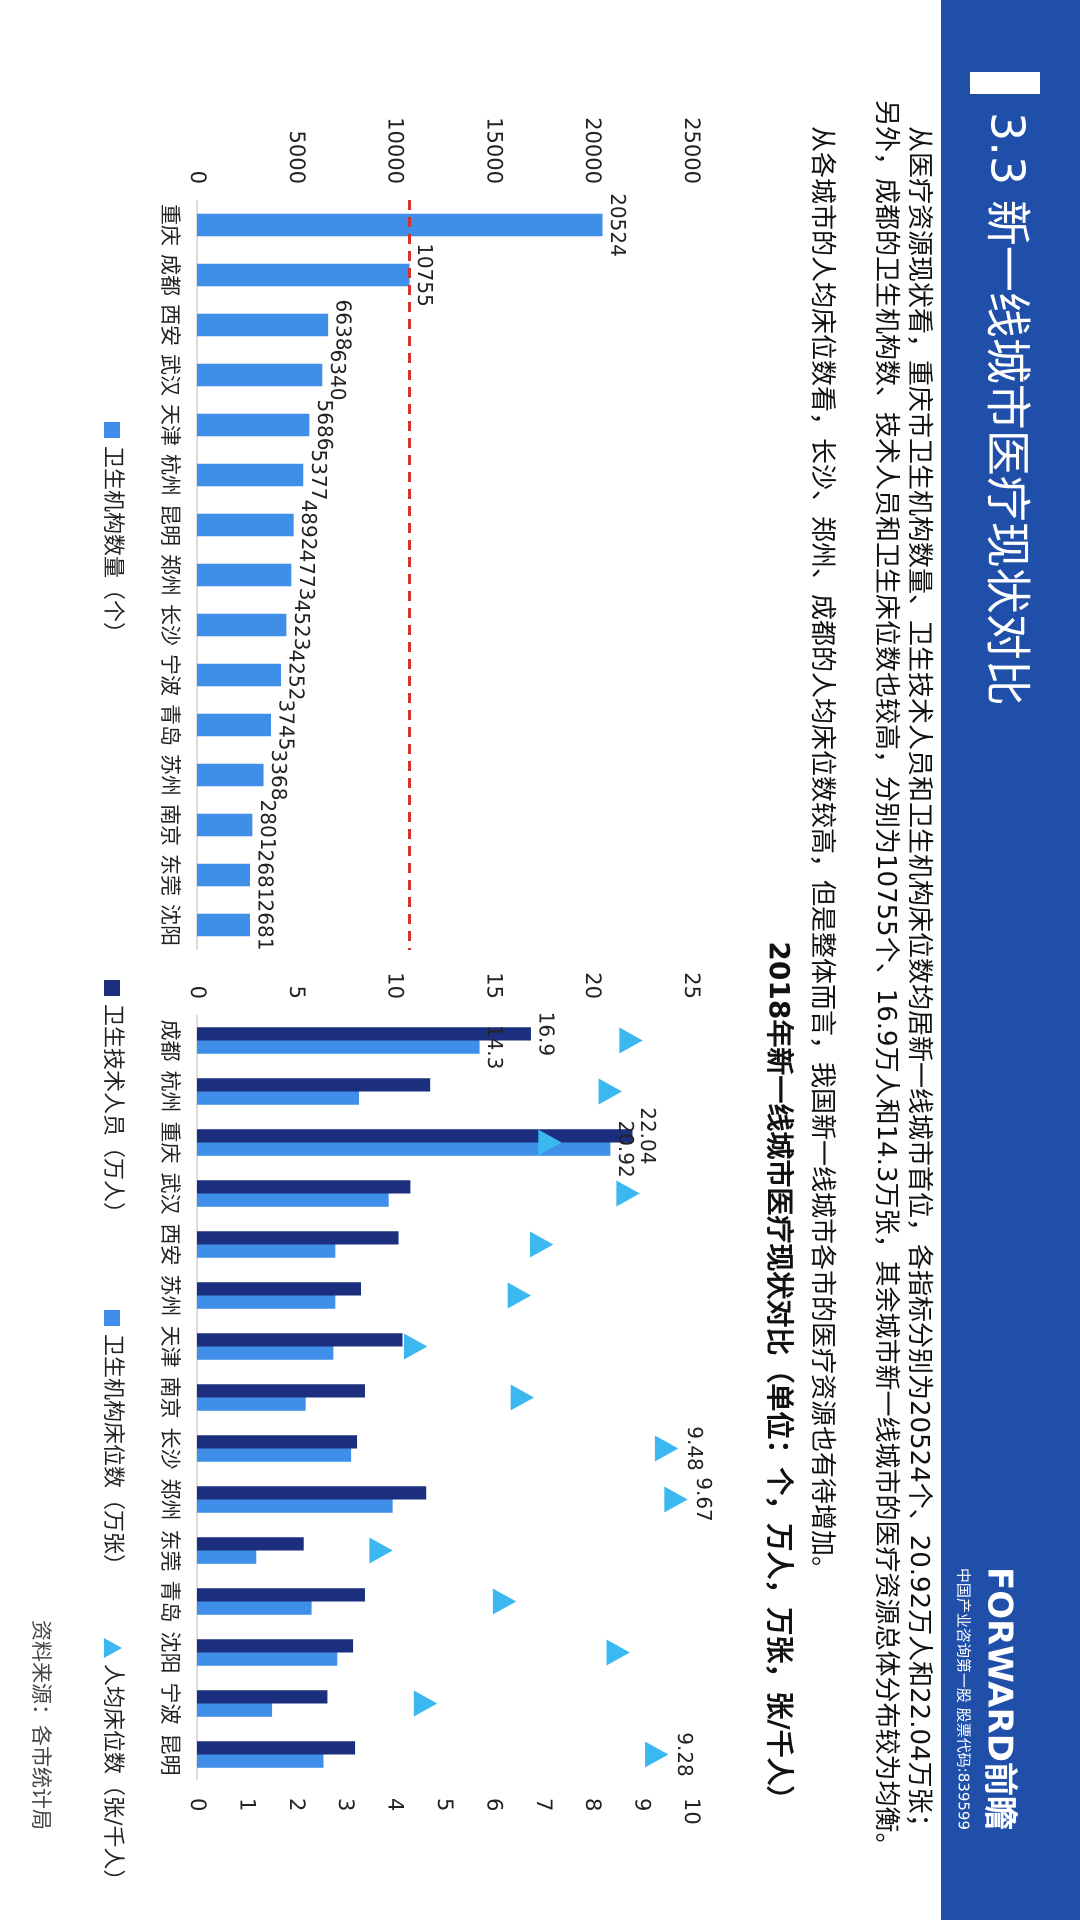  What do you see at coordinates (170, 675) in the screenshot?
I see `x-tick-label: 宁波` at bounding box center [170, 675].